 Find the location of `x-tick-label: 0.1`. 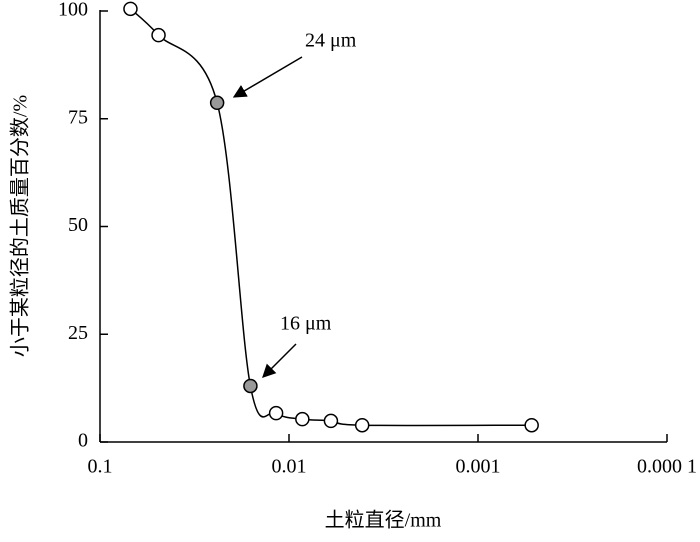

x-tick-label: 0.1 is located at coordinates (100, 467).